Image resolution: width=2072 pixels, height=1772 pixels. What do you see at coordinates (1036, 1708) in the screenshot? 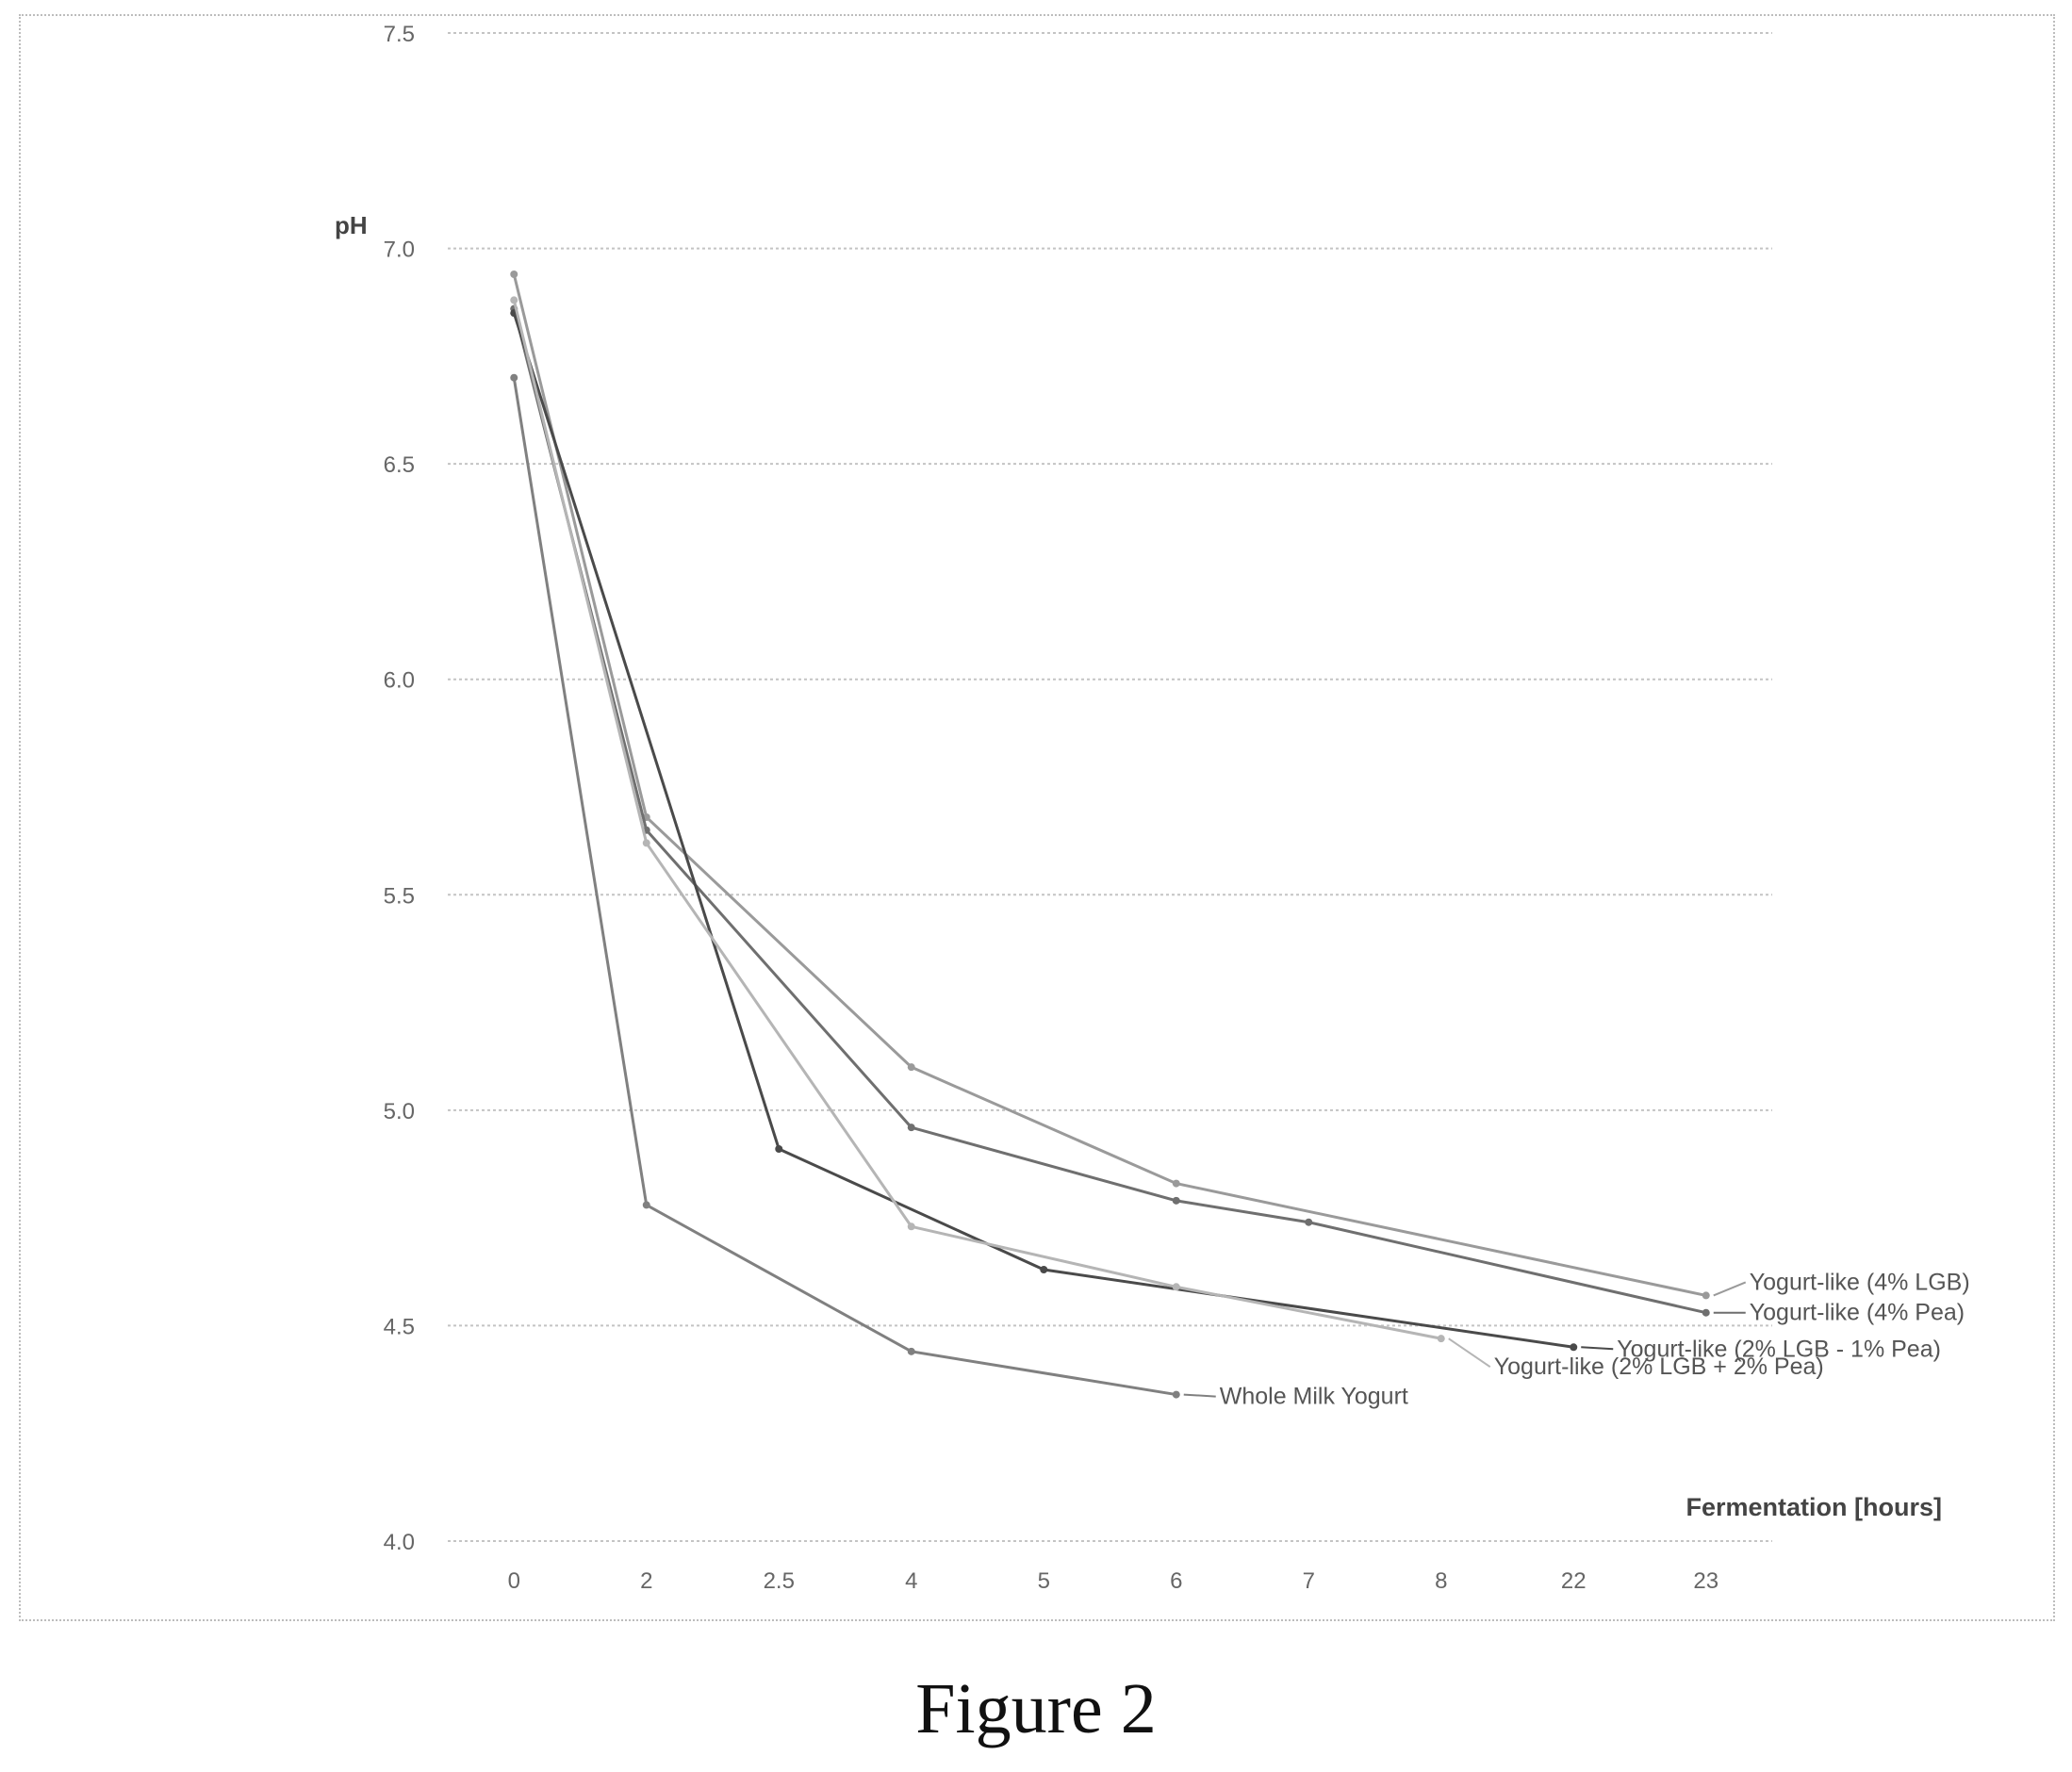
I see `figure-caption: Figure 2` at bounding box center [1036, 1708].